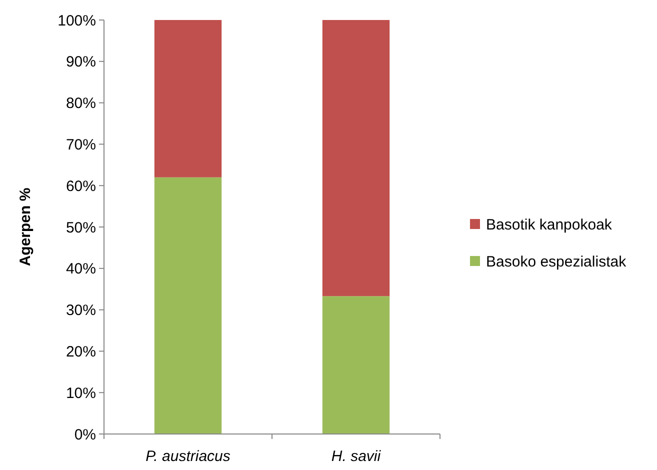  What do you see at coordinates (188, 456) in the screenshot?
I see `x-tick-label: P. austriacus` at bounding box center [188, 456].